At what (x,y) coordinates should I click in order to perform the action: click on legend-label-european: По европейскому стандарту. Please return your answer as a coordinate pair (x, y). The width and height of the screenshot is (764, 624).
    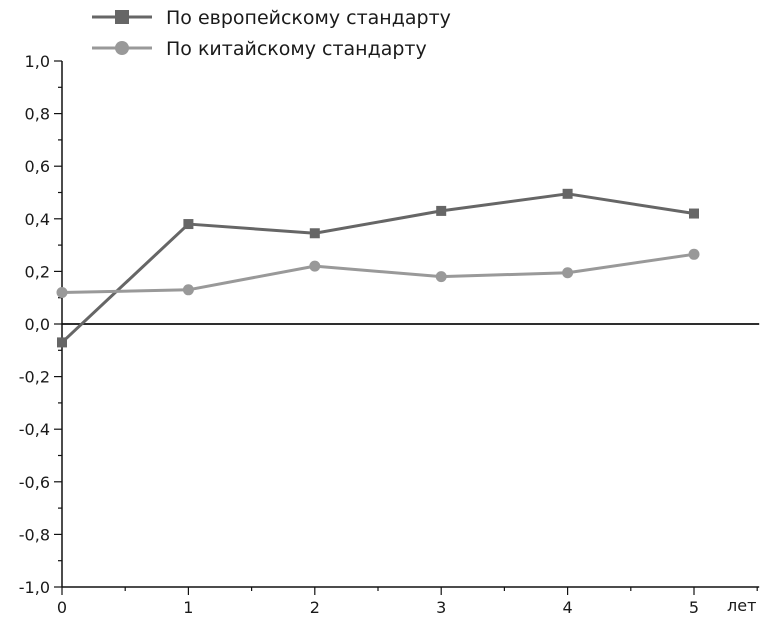
    Looking at the image, I should click on (308, 18).